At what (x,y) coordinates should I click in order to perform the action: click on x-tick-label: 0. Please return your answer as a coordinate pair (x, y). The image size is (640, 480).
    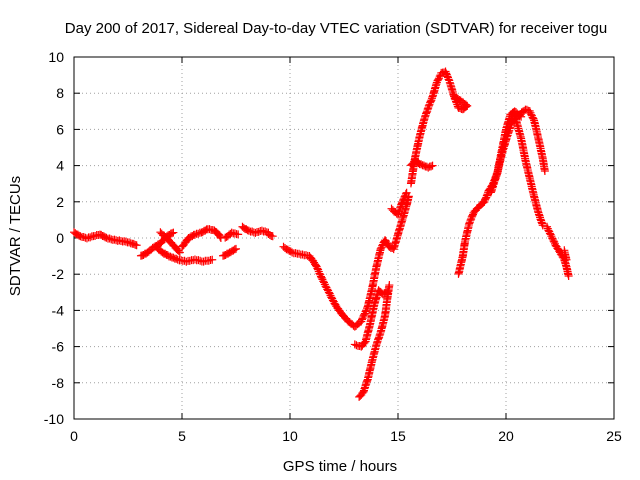
    Looking at the image, I should click on (74, 436).